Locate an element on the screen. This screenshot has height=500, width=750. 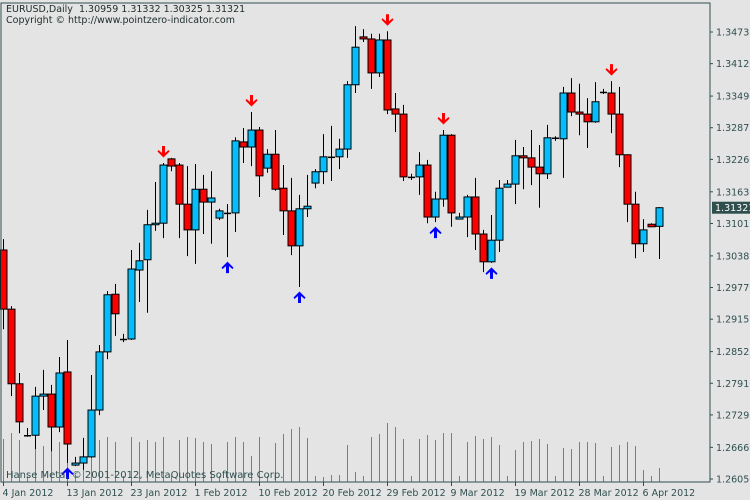
price-tick-label: 1.34120 is located at coordinates (733, 64).